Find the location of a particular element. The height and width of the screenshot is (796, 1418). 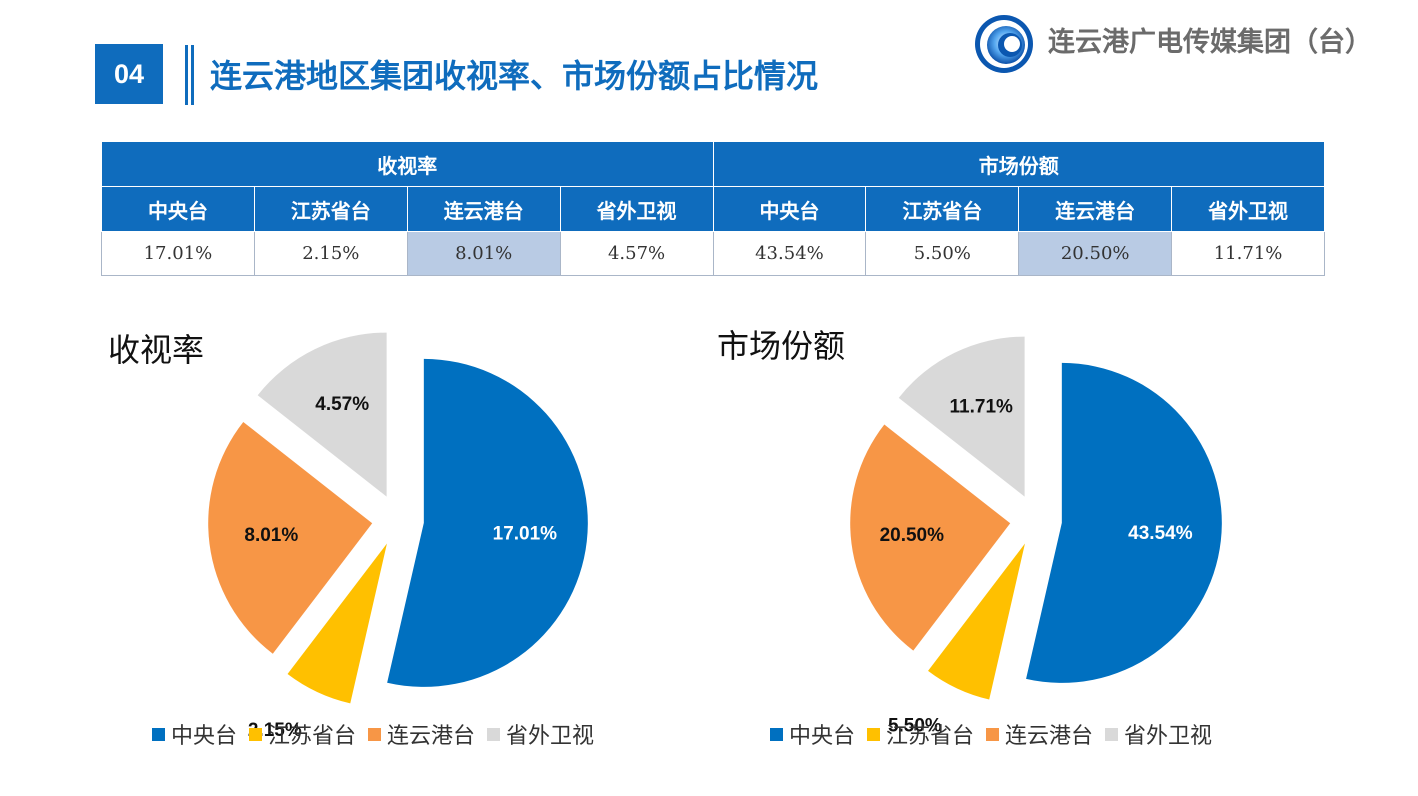

legend-market-share: 中央台 江苏省台 连云港台 省外卫视 is located at coordinates (991, 734).